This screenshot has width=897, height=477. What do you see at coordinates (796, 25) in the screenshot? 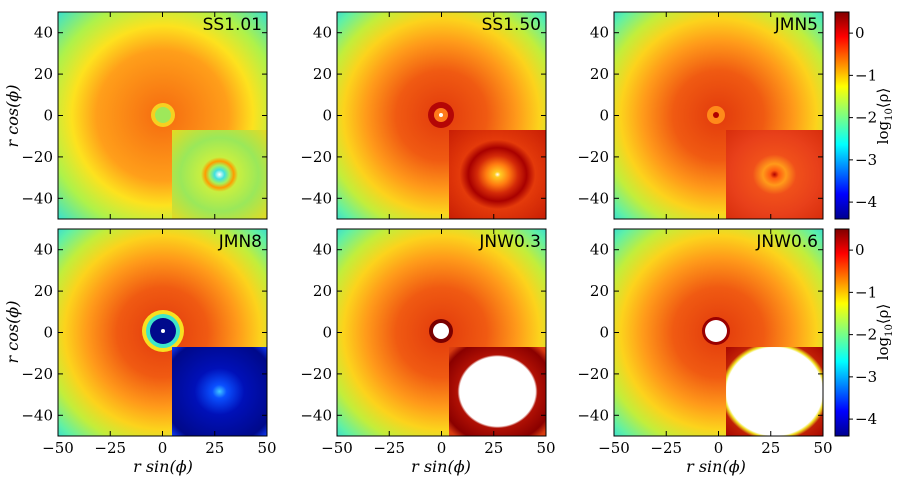
I see `panel-label: JMN5` at bounding box center [796, 25].